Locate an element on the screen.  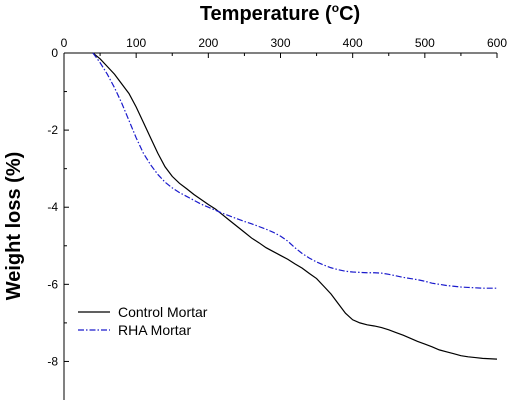
x-tick-label: 400 is located at coordinates (353, 43).